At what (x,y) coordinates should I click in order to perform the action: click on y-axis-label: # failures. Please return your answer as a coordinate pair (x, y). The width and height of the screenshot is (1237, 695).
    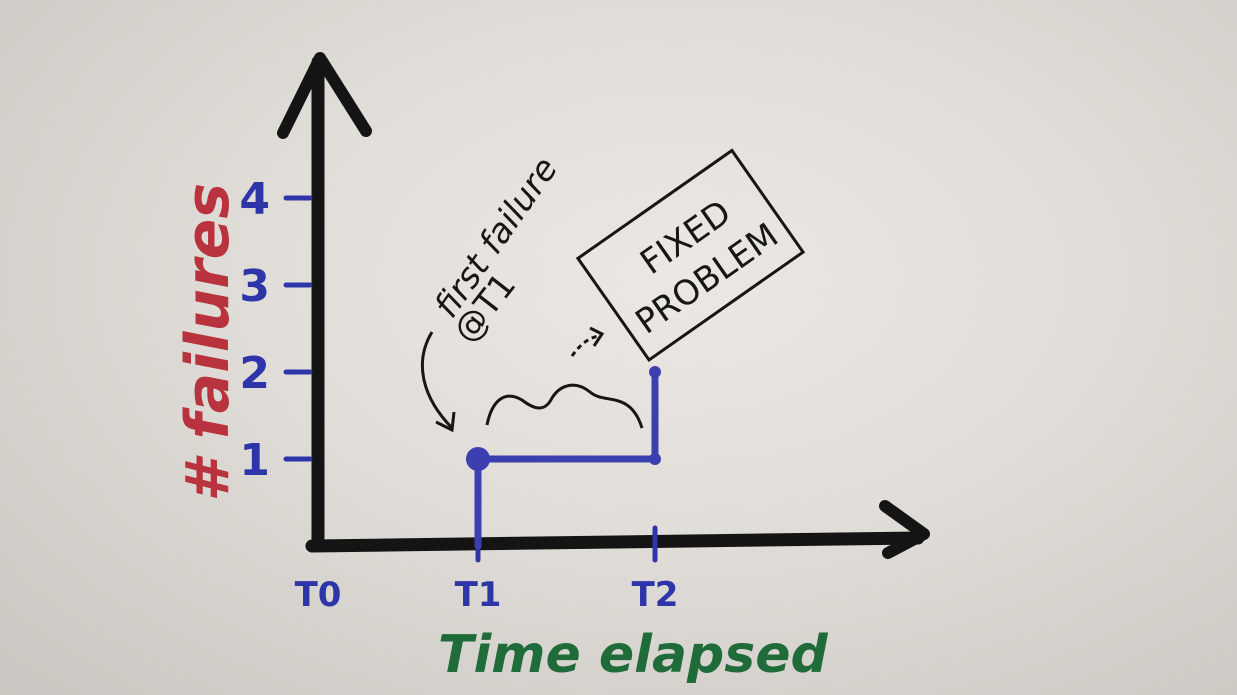
    Looking at the image, I should click on (208, 342).